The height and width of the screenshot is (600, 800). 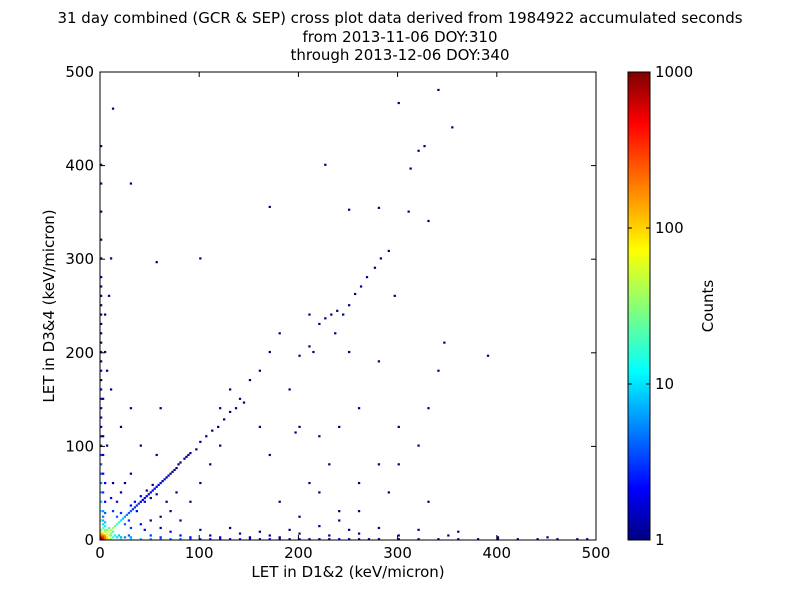 I want to click on x-tick-label: 0, so click(x=100, y=553).